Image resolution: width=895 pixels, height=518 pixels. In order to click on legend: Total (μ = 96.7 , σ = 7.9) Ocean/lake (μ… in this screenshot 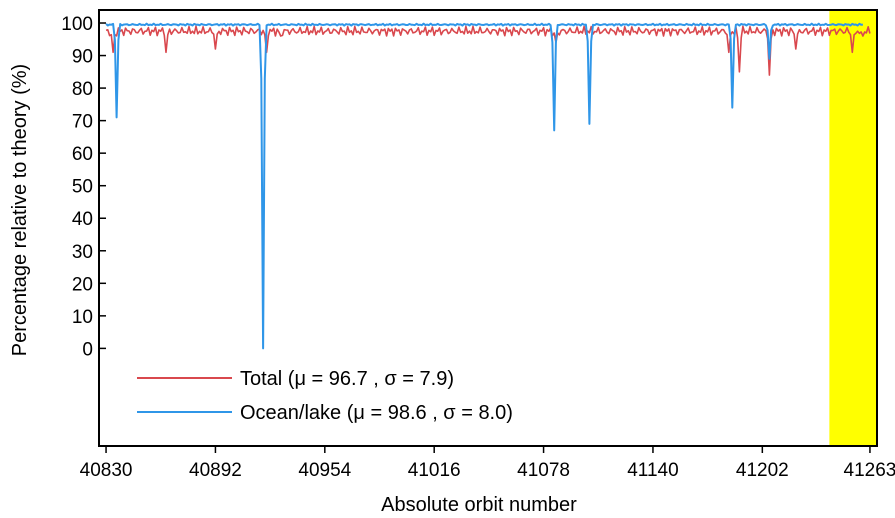, I will do `click(325, 396)`.